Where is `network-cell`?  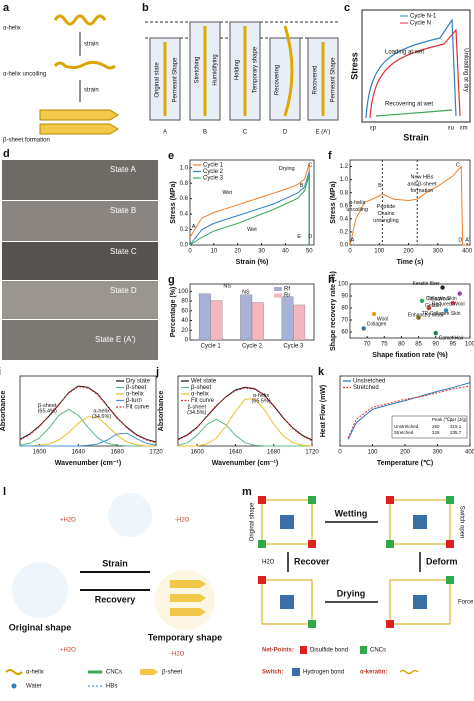 network-cell is located at coordinates (420, 522).